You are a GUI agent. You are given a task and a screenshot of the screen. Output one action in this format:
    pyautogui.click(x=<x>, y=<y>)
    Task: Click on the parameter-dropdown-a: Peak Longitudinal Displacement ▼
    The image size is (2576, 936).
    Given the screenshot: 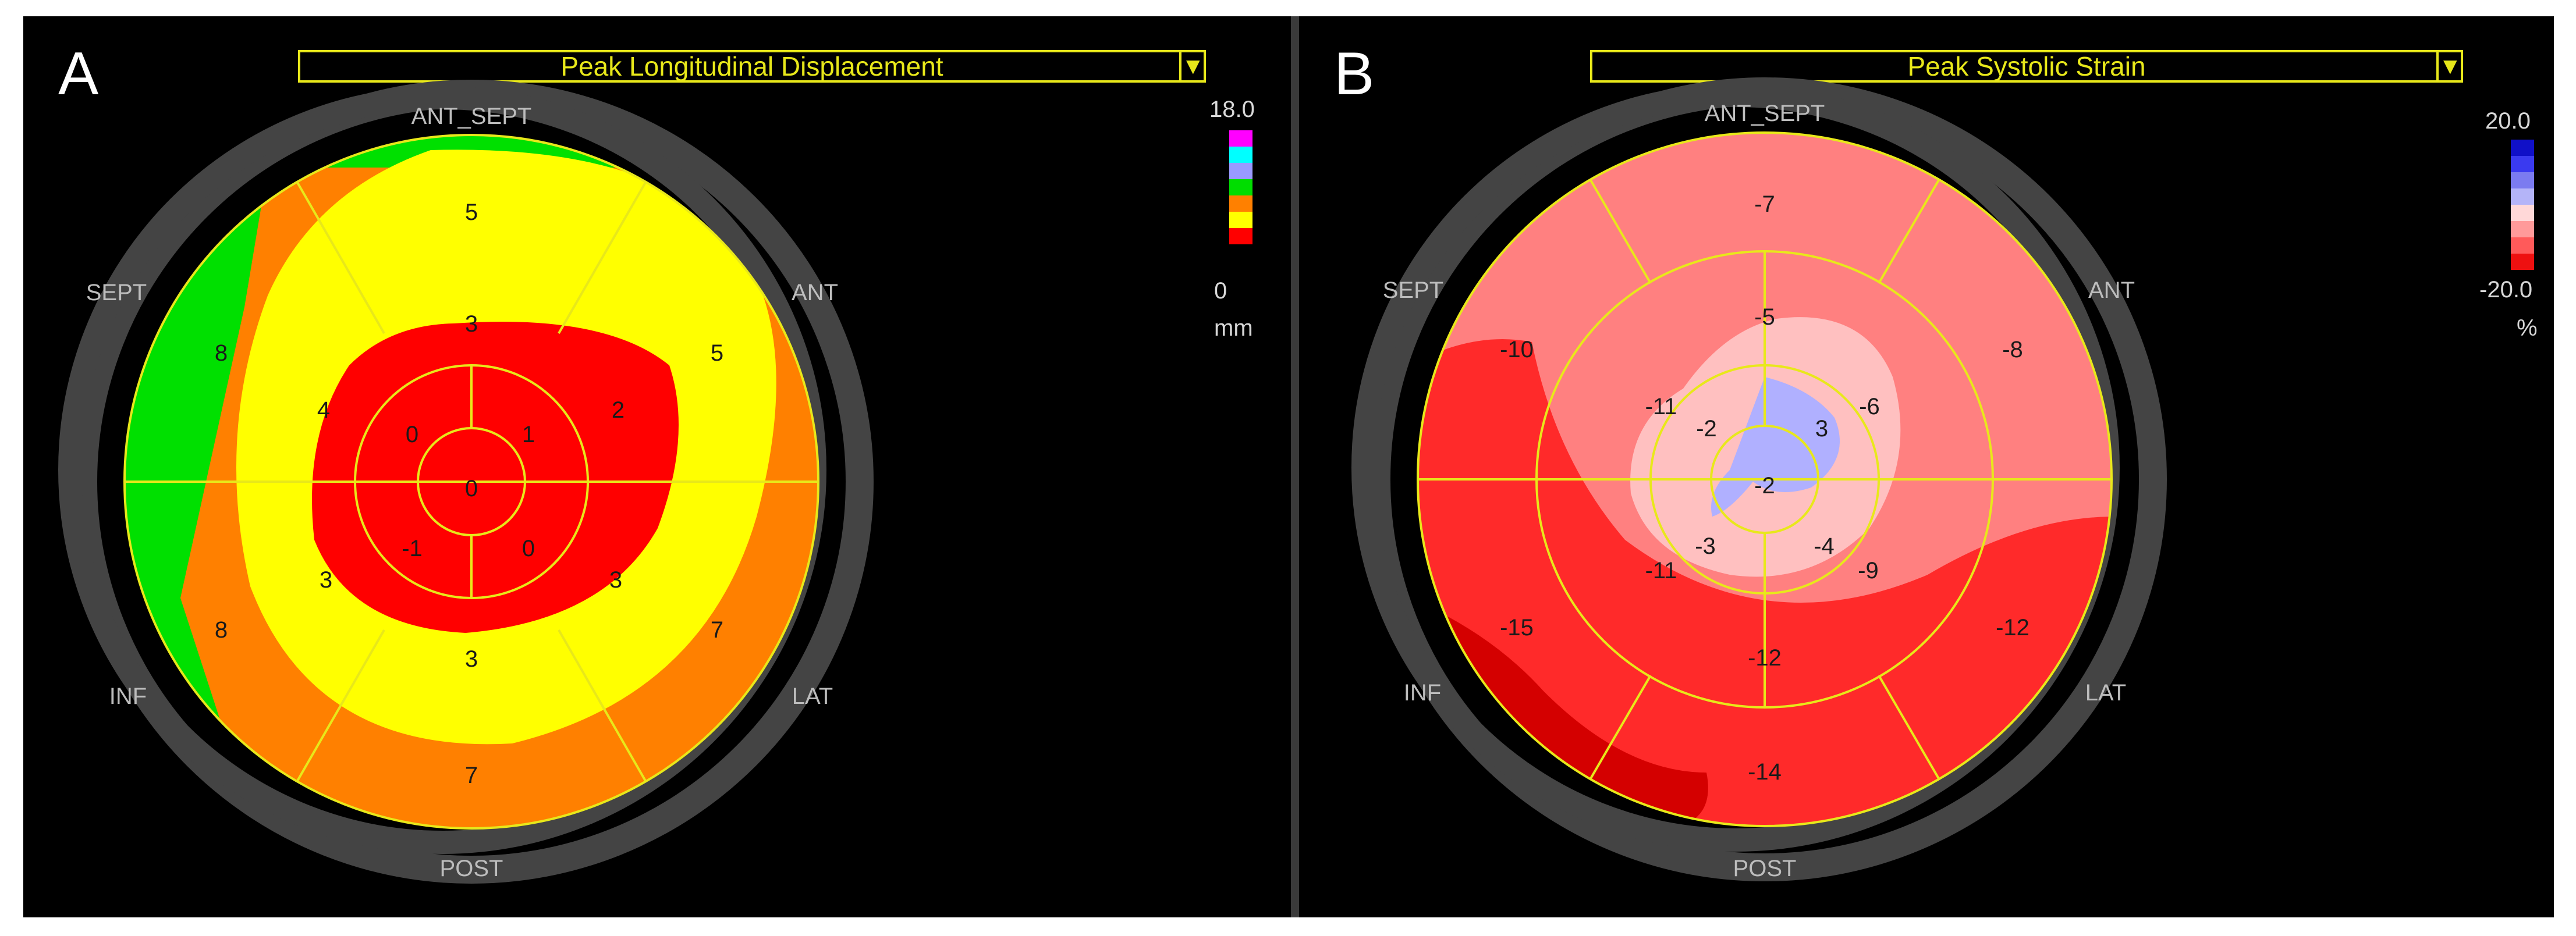 What is the action you would take?
    pyautogui.click(x=752, y=66)
    